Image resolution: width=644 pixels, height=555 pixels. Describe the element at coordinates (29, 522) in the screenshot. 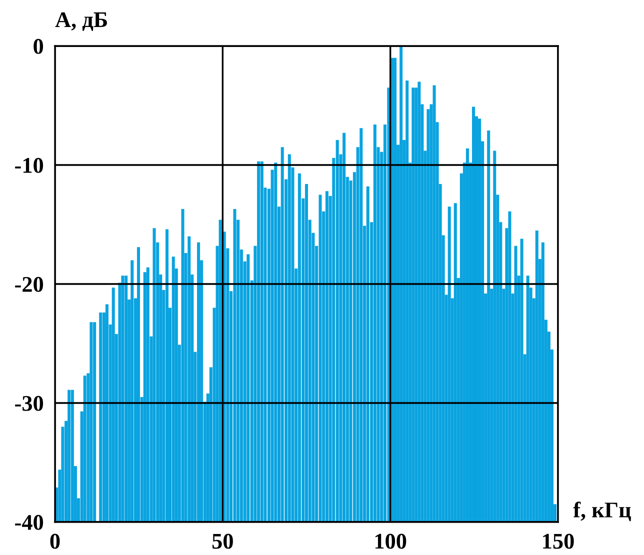

I see `y-tick-label: -40` at that location.